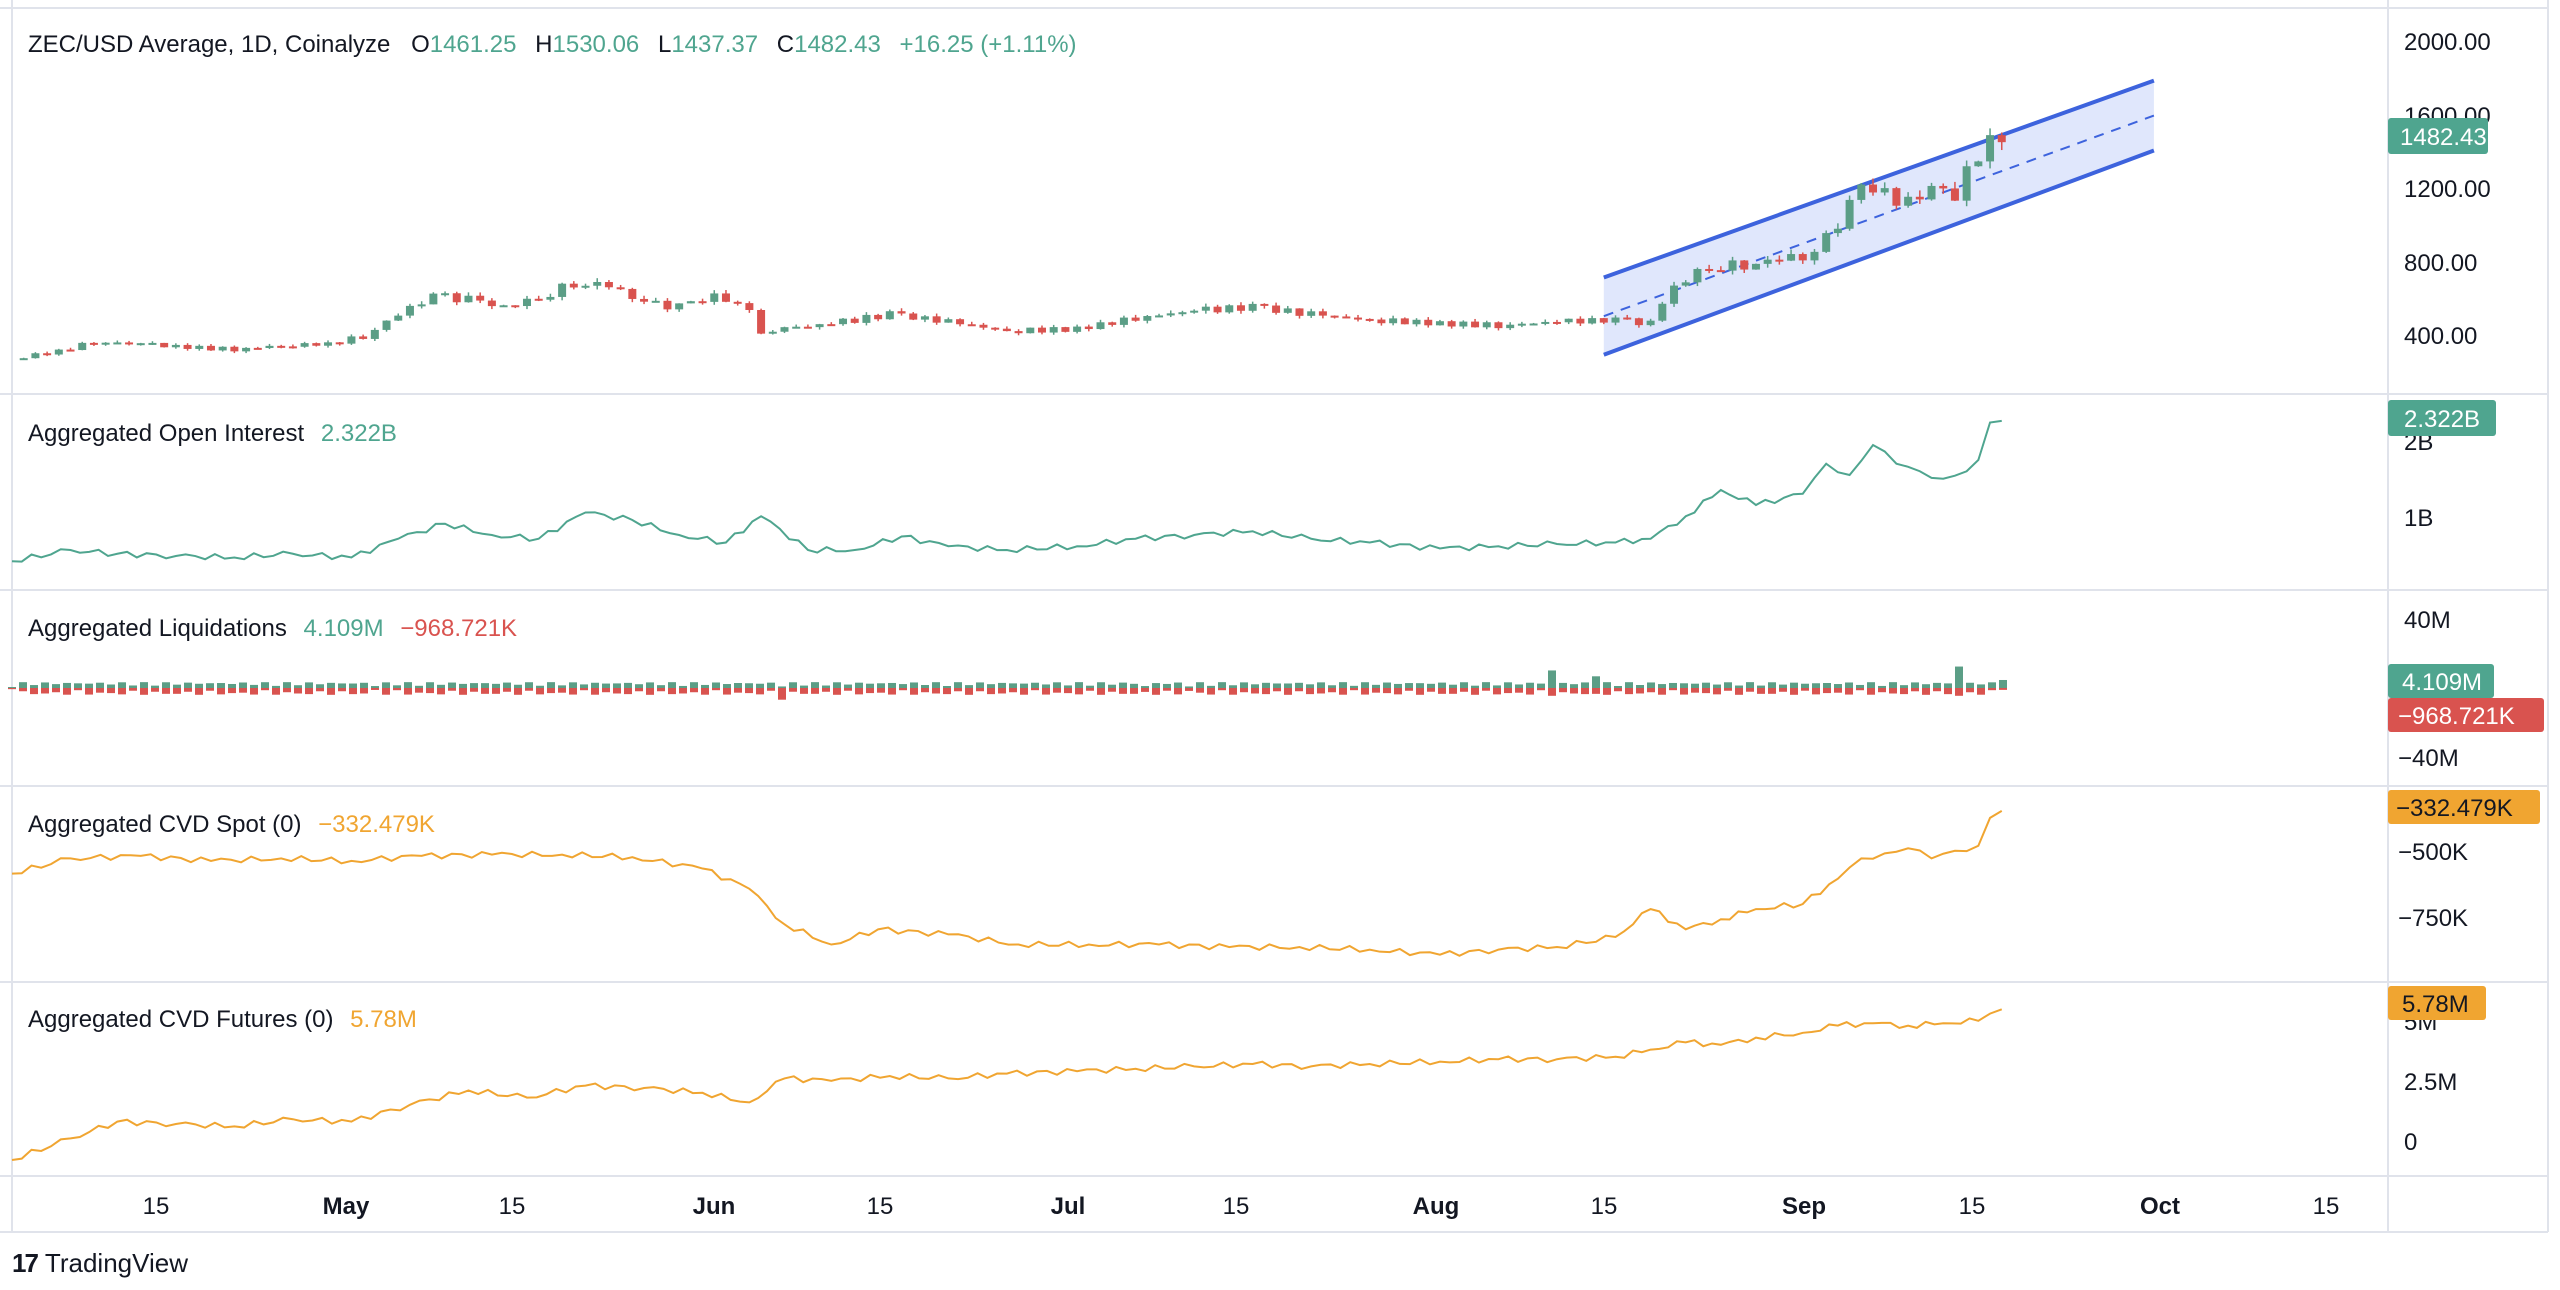 The width and height of the screenshot is (2560, 1290). What do you see at coordinates (714, 1206) in the screenshot?
I see `time-label: Jun` at bounding box center [714, 1206].